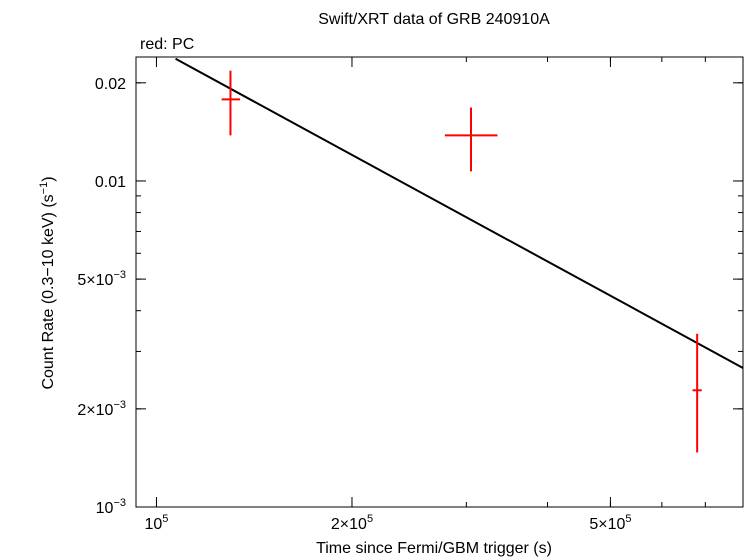 The height and width of the screenshot is (558, 746). What do you see at coordinates (44, 188) in the screenshot?
I see `y-axis-label-sup: −1` at bounding box center [44, 188].